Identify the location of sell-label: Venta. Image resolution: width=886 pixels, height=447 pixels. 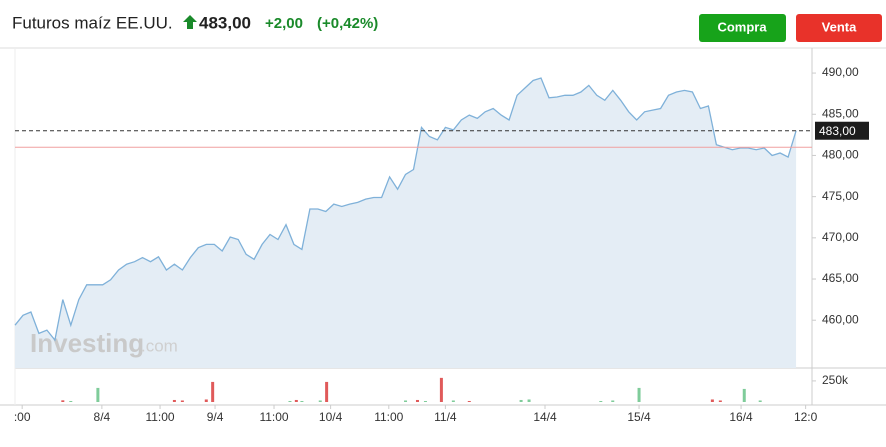
(839, 26).